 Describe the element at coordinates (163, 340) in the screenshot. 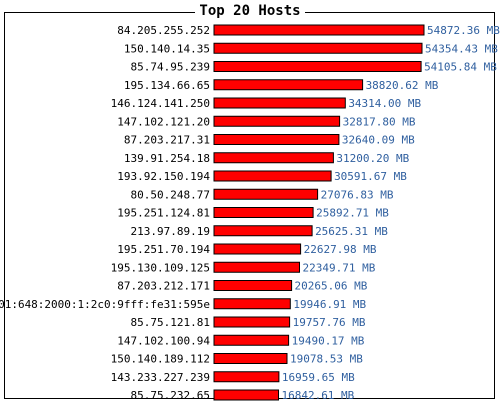

I see `host-label: 147.102.100.94` at that location.